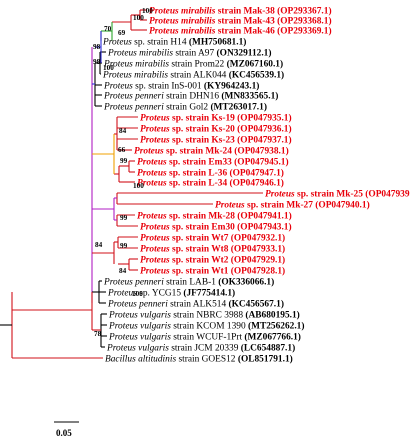 The width and height of the screenshot is (410, 438). Describe the element at coordinates (209, 292) in the screenshot. I see `leaf-accession: (JF775414.1)` at that location.